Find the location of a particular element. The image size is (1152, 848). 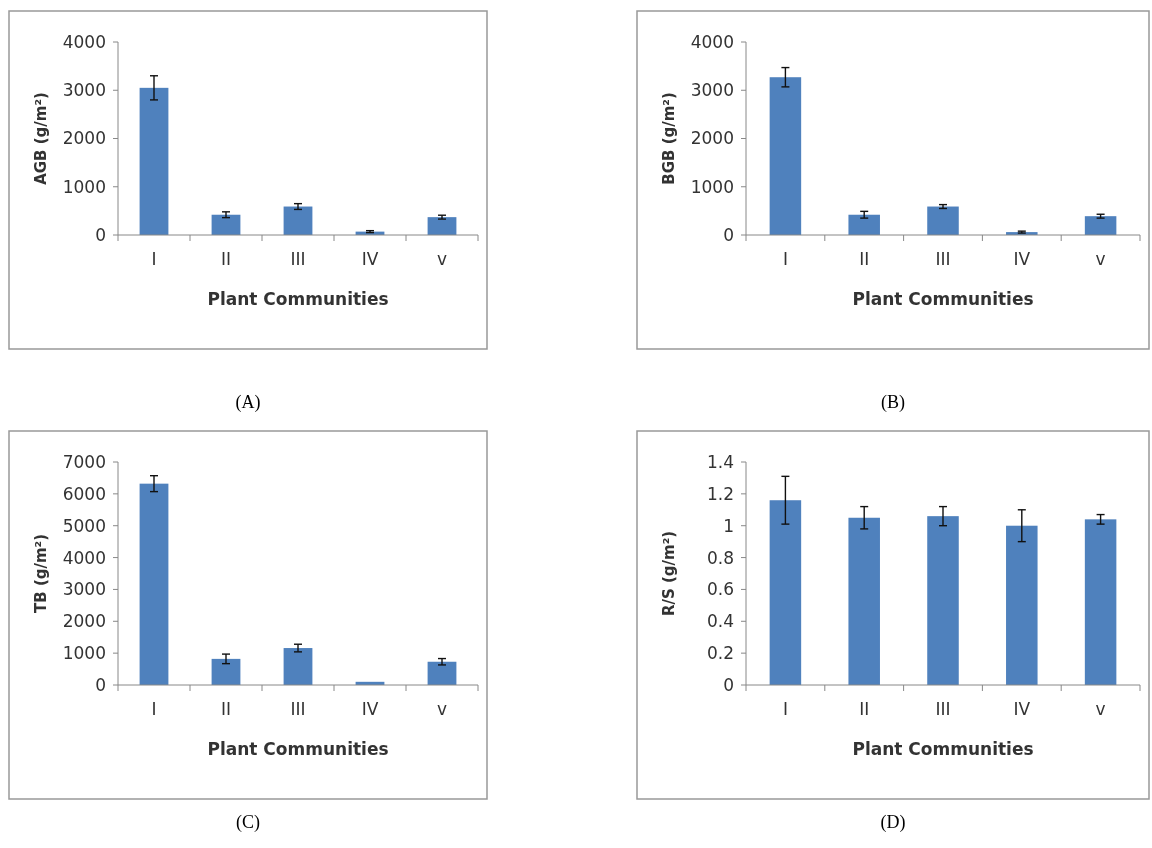

y-axis-title: BGB (g/m²) is located at coordinates (669, 138).